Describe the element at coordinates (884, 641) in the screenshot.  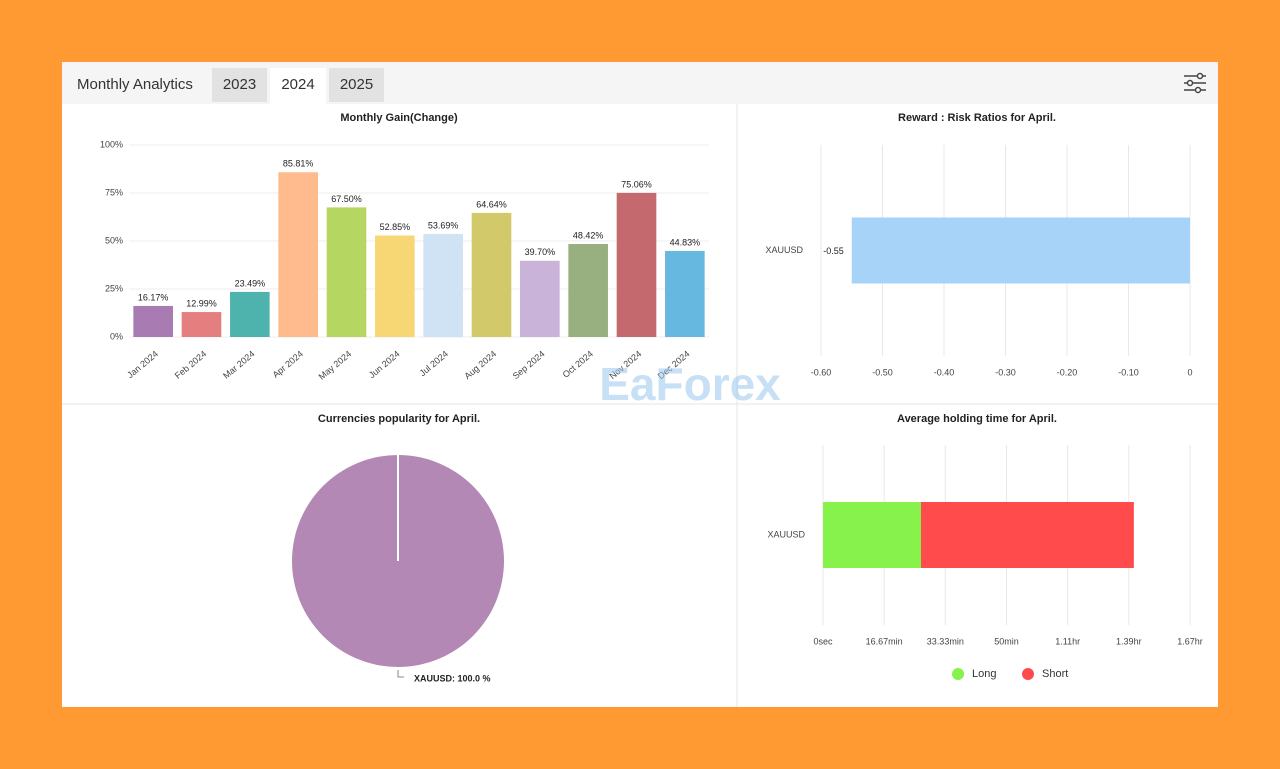
I see `x-tick-label: 16.67min` at that location.